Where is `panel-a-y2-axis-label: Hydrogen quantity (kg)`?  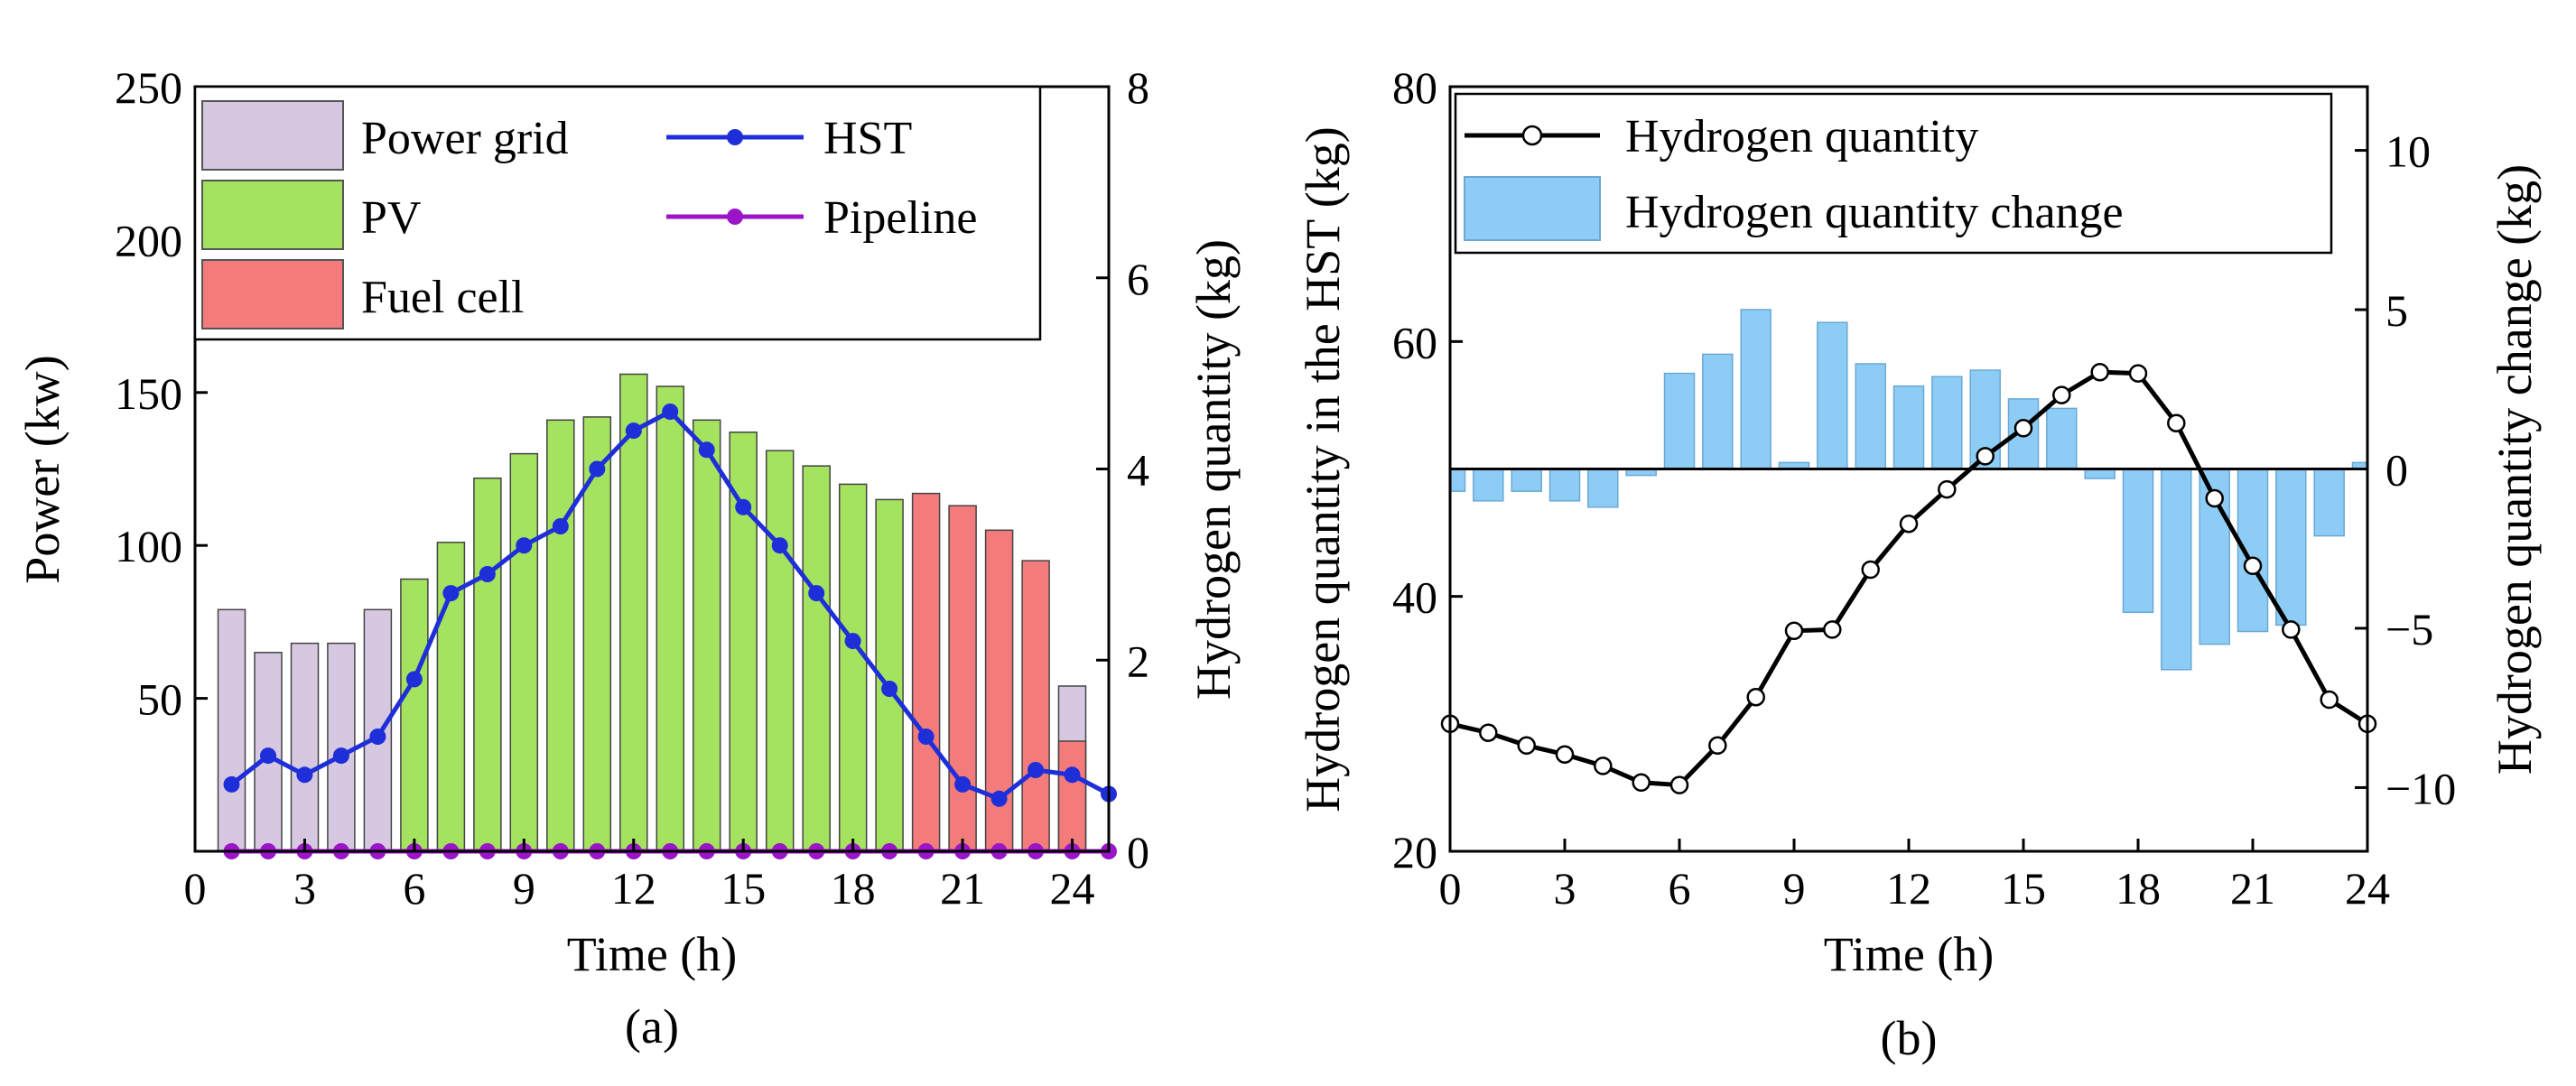 panel-a-y2-axis-label: Hydrogen quantity (kg) is located at coordinates (1213, 469).